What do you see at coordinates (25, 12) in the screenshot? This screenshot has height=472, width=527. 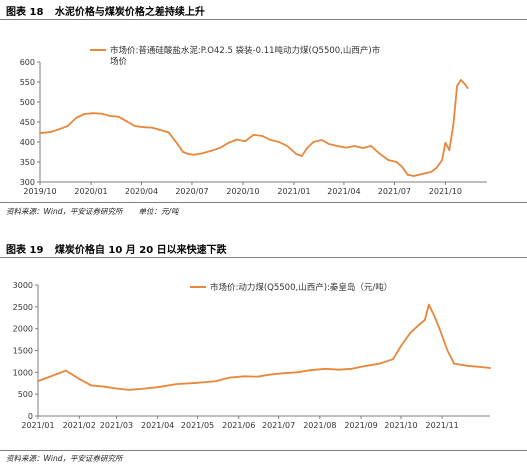 I see `figure-18-label: 图表 18` at bounding box center [25, 12].